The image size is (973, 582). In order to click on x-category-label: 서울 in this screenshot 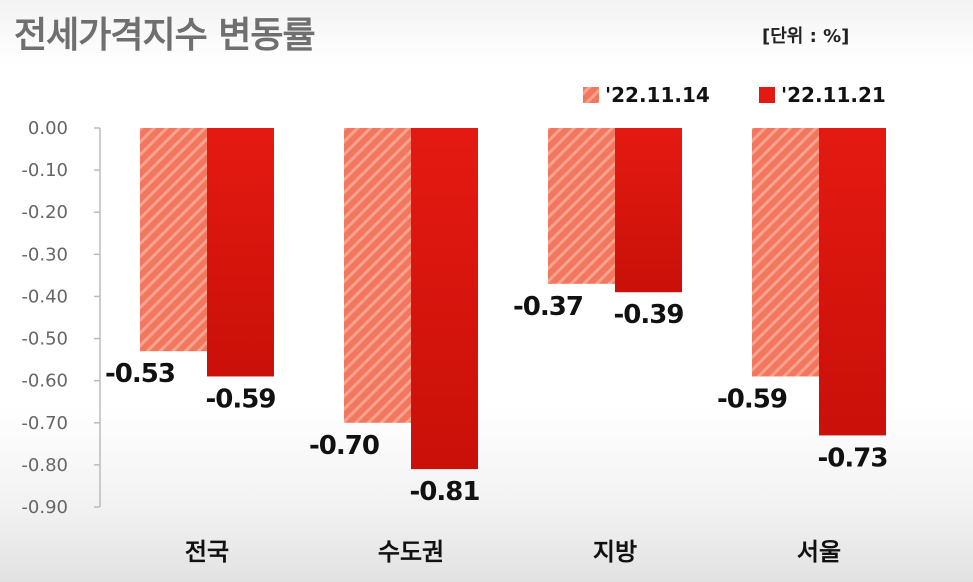, I will do `click(819, 552)`.